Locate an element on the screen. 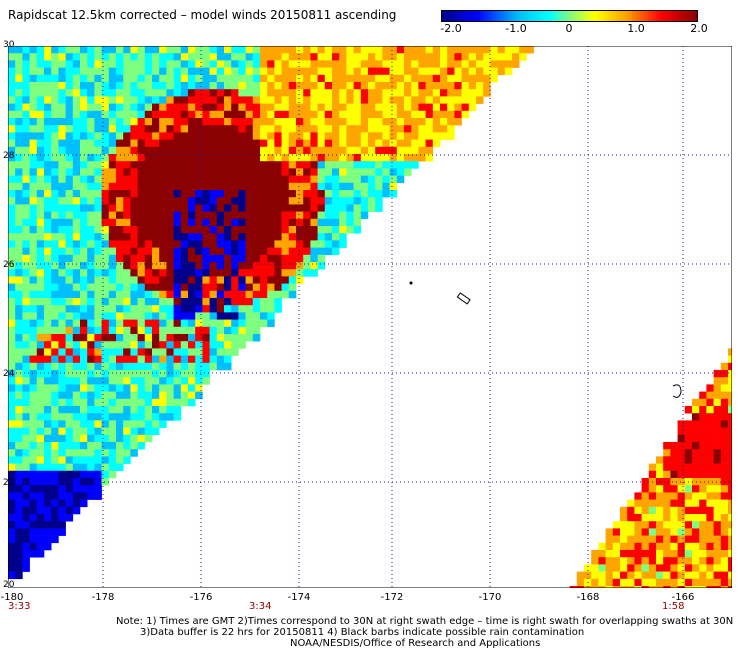  island-outline is located at coordinates (463, 298).